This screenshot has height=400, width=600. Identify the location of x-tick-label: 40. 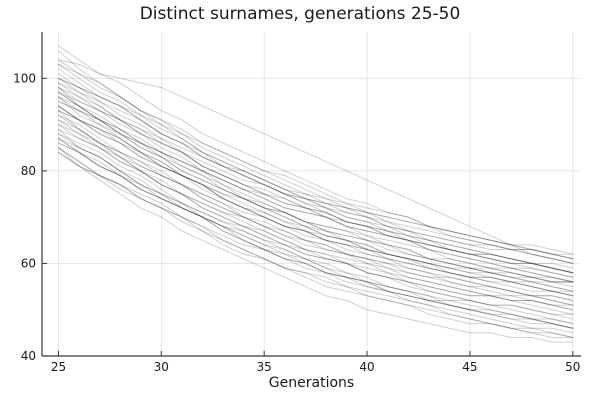
(366, 367).